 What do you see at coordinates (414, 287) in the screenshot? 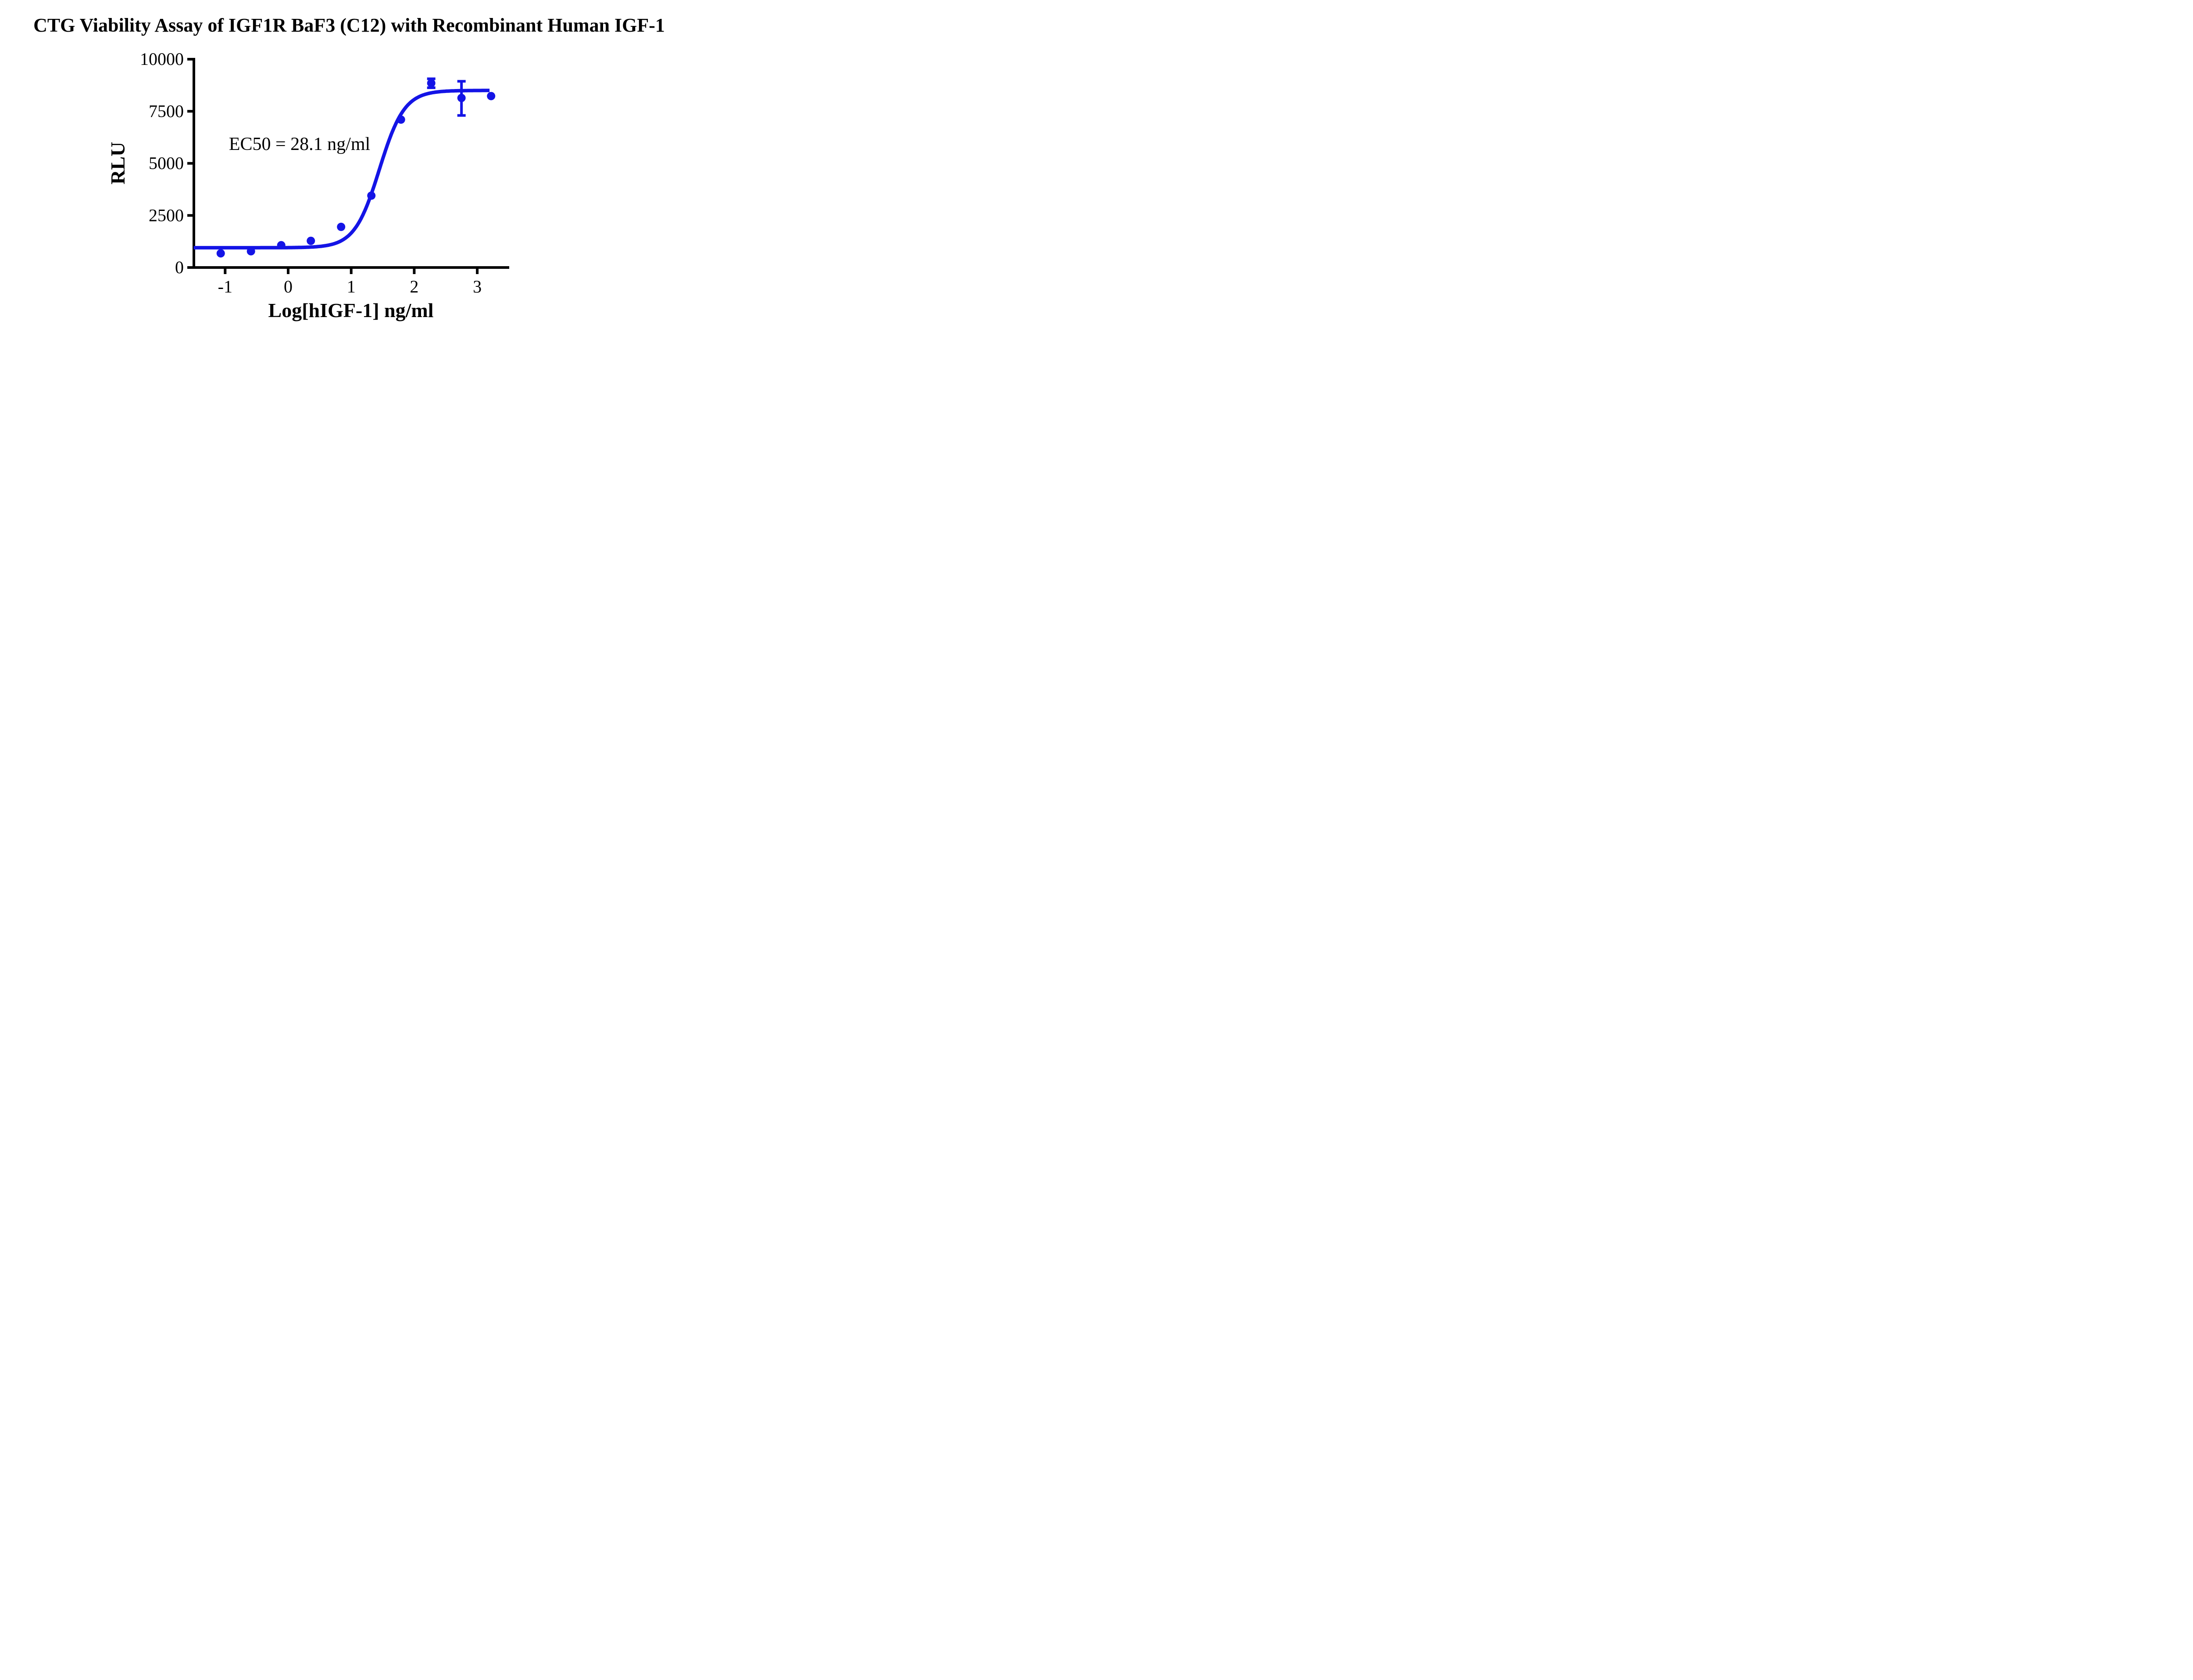
I see `x-tick-label: 2` at bounding box center [414, 287].